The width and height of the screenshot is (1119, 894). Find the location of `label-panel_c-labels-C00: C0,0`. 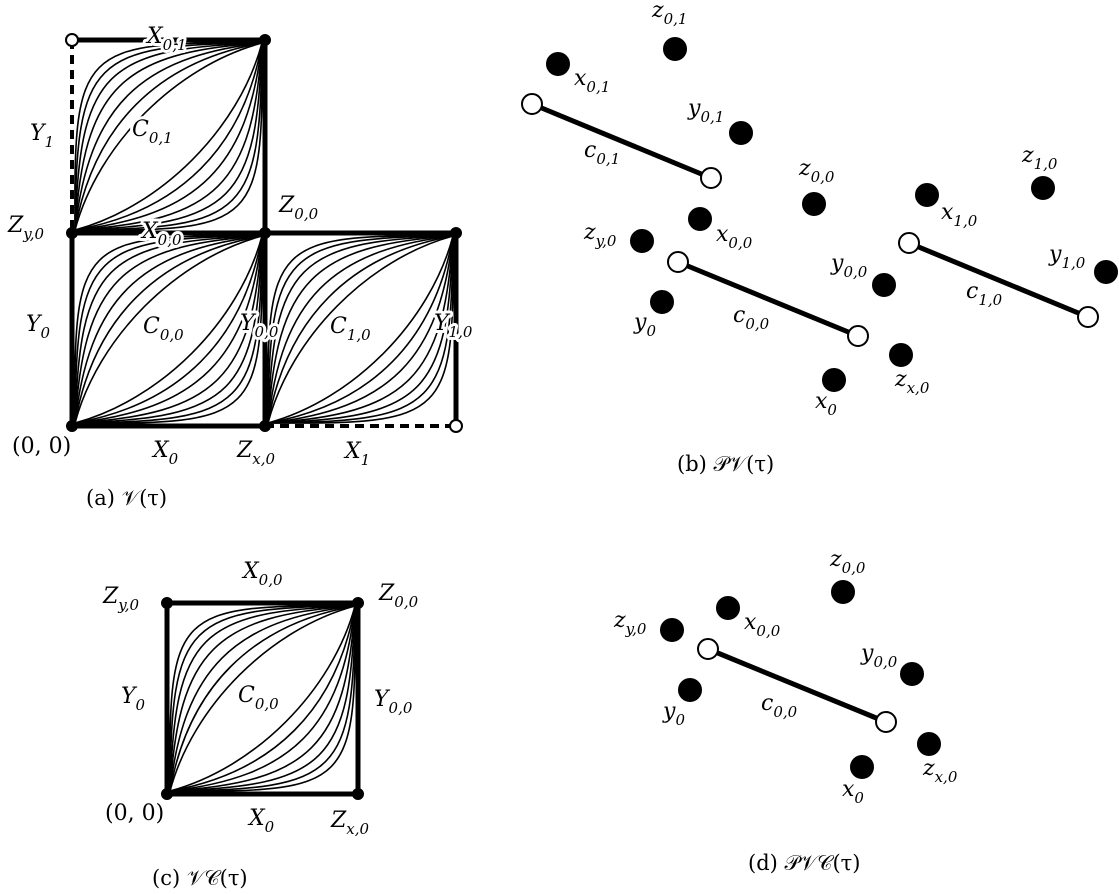

label-panel_c-labels-C00: C0,0 is located at coordinates (258, 698).